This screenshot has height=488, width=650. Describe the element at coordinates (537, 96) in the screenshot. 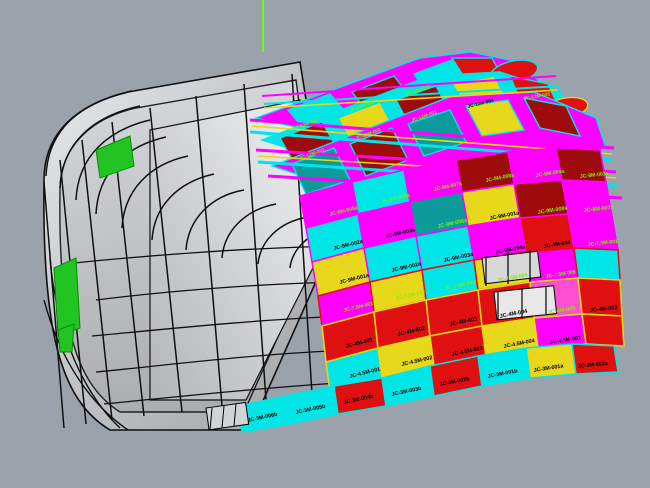

I see `block-label: JC-12M-005` at that location.